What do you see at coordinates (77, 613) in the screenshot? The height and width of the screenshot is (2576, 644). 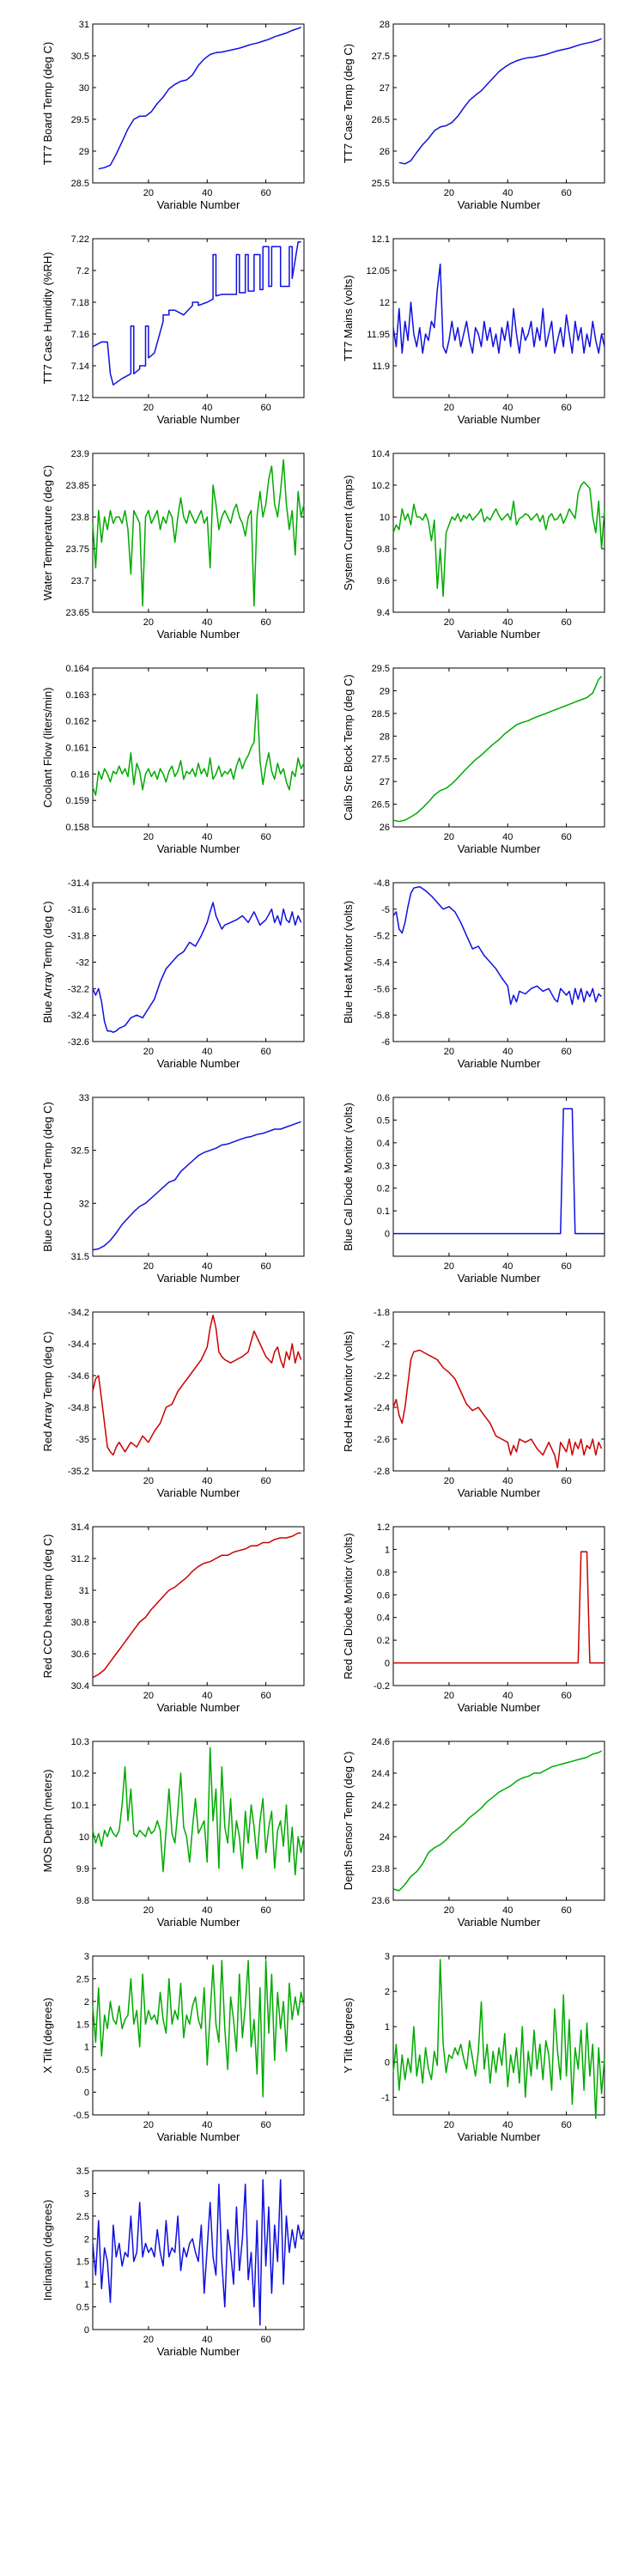 I see `y-tick-label: 23.65` at bounding box center [77, 613].